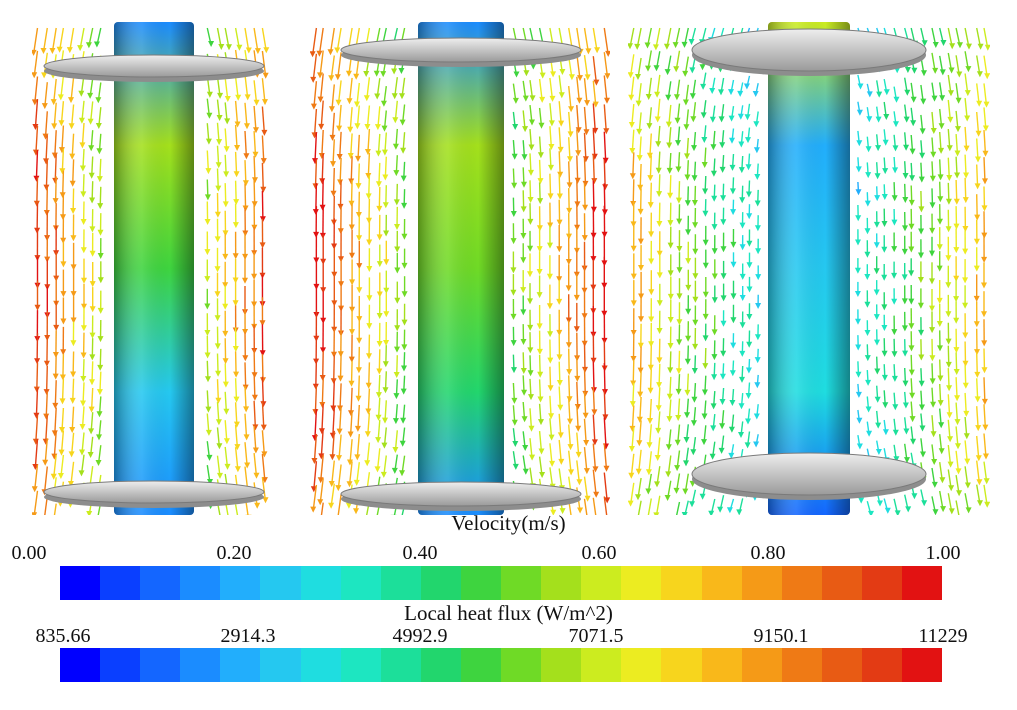 Image resolution: width=1017 pixels, height=710 pixels. What do you see at coordinates (154, 494) in the screenshot?
I see `lower-disc` at bounding box center [154, 494].